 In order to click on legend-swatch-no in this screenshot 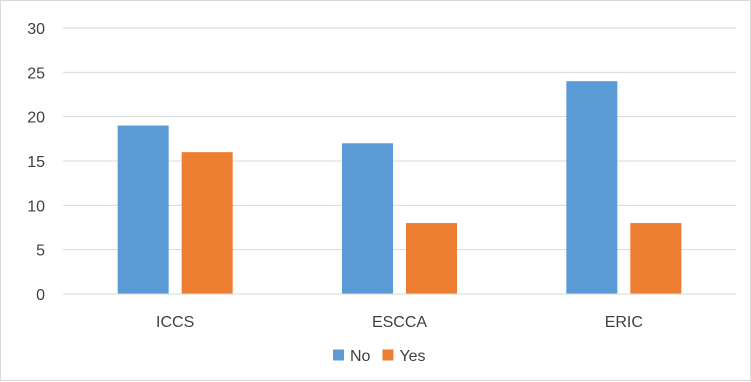, I will do `click(338, 355)`.